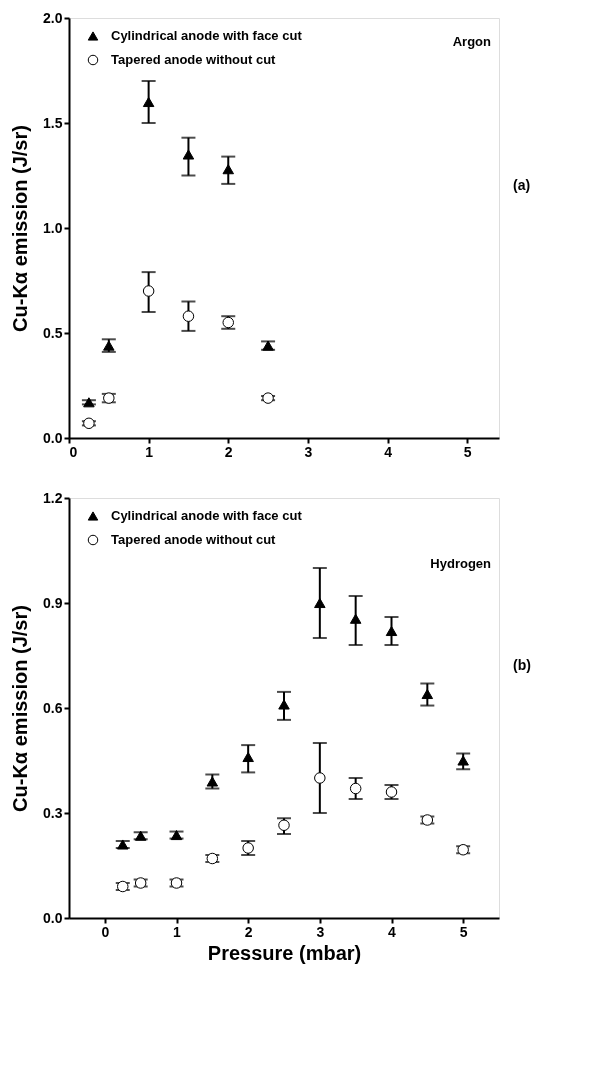  Describe the element at coordinates (53, 707) in the screenshot. I see `y-tick-label: 0.6` at that location.